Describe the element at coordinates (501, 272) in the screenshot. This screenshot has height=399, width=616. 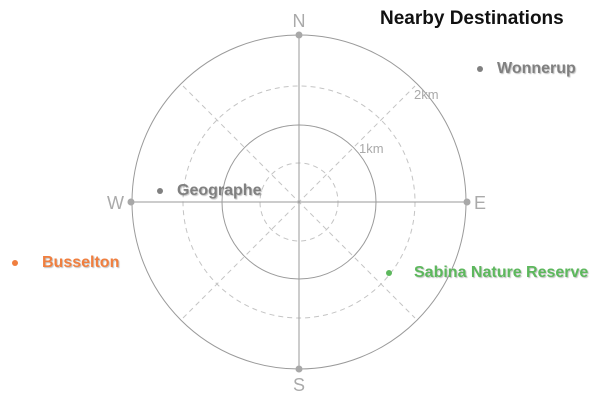
I see `destination-label: Sabina Nature Reserve` at that location.